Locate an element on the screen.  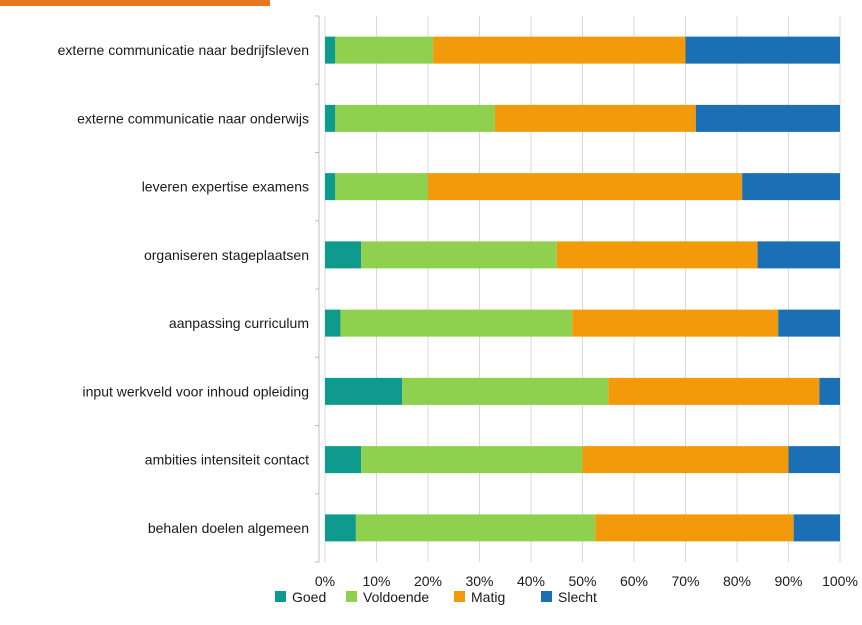
category-axis is located at coordinates (317, 289).